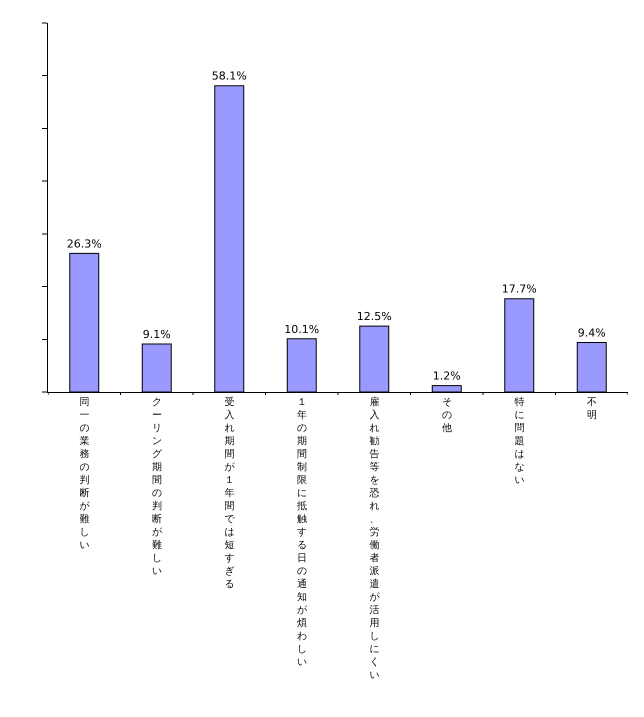 This screenshot has width=644, height=717. What do you see at coordinates (84, 243) in the screenshot?
I see `data-label: 26.3%` at bounding box center [84, 243].